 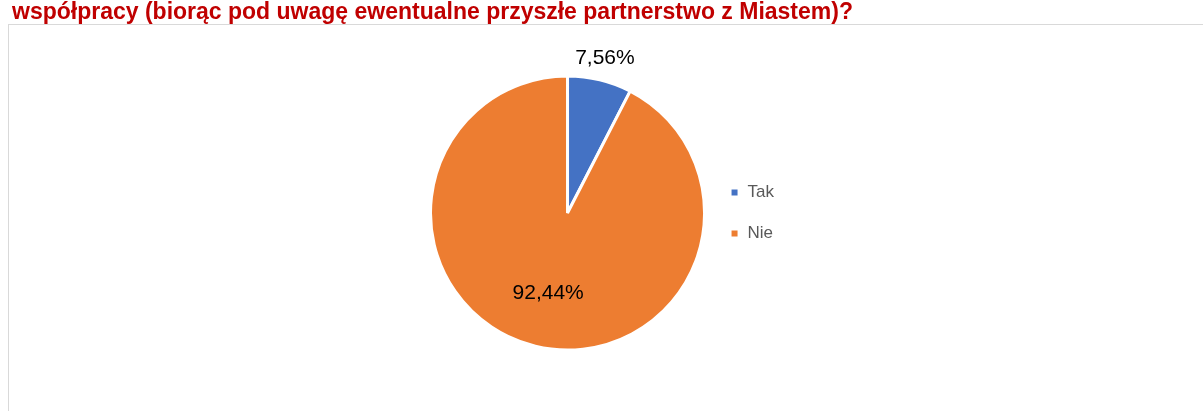 I want to click on legend-label: Nie, so click(x=760, y=233).